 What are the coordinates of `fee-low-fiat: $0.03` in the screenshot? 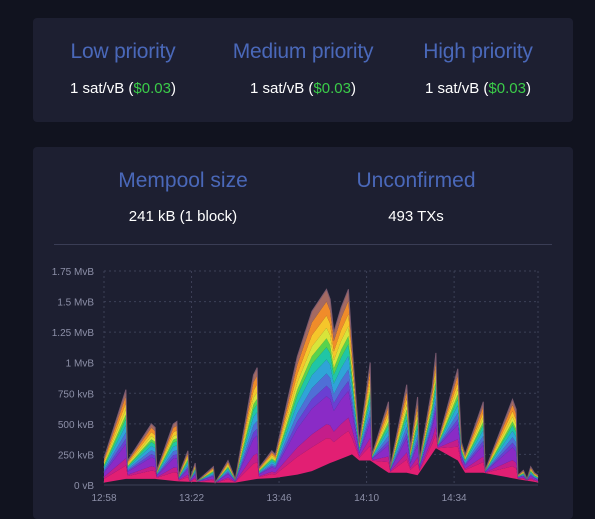 It's located at (152, 88).